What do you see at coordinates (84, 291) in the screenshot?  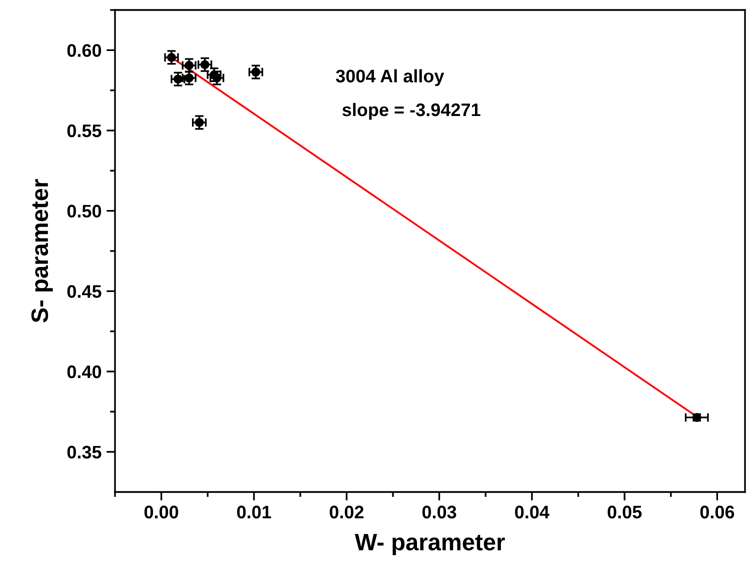 I see `y-tick-label: 0.45` at bounding box center [84, 291].